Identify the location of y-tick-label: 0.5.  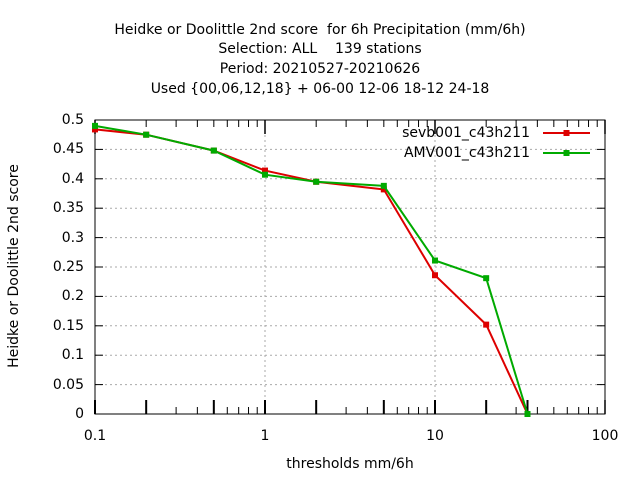
(72, 120).